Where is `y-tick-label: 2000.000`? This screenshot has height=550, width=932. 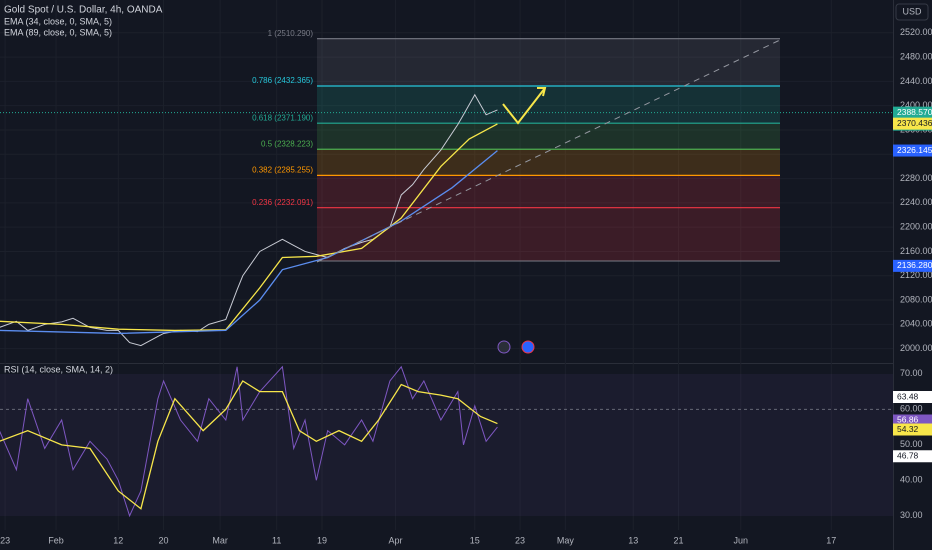
y-tick-label: 2000.000 is located at coordinates (916, 348).